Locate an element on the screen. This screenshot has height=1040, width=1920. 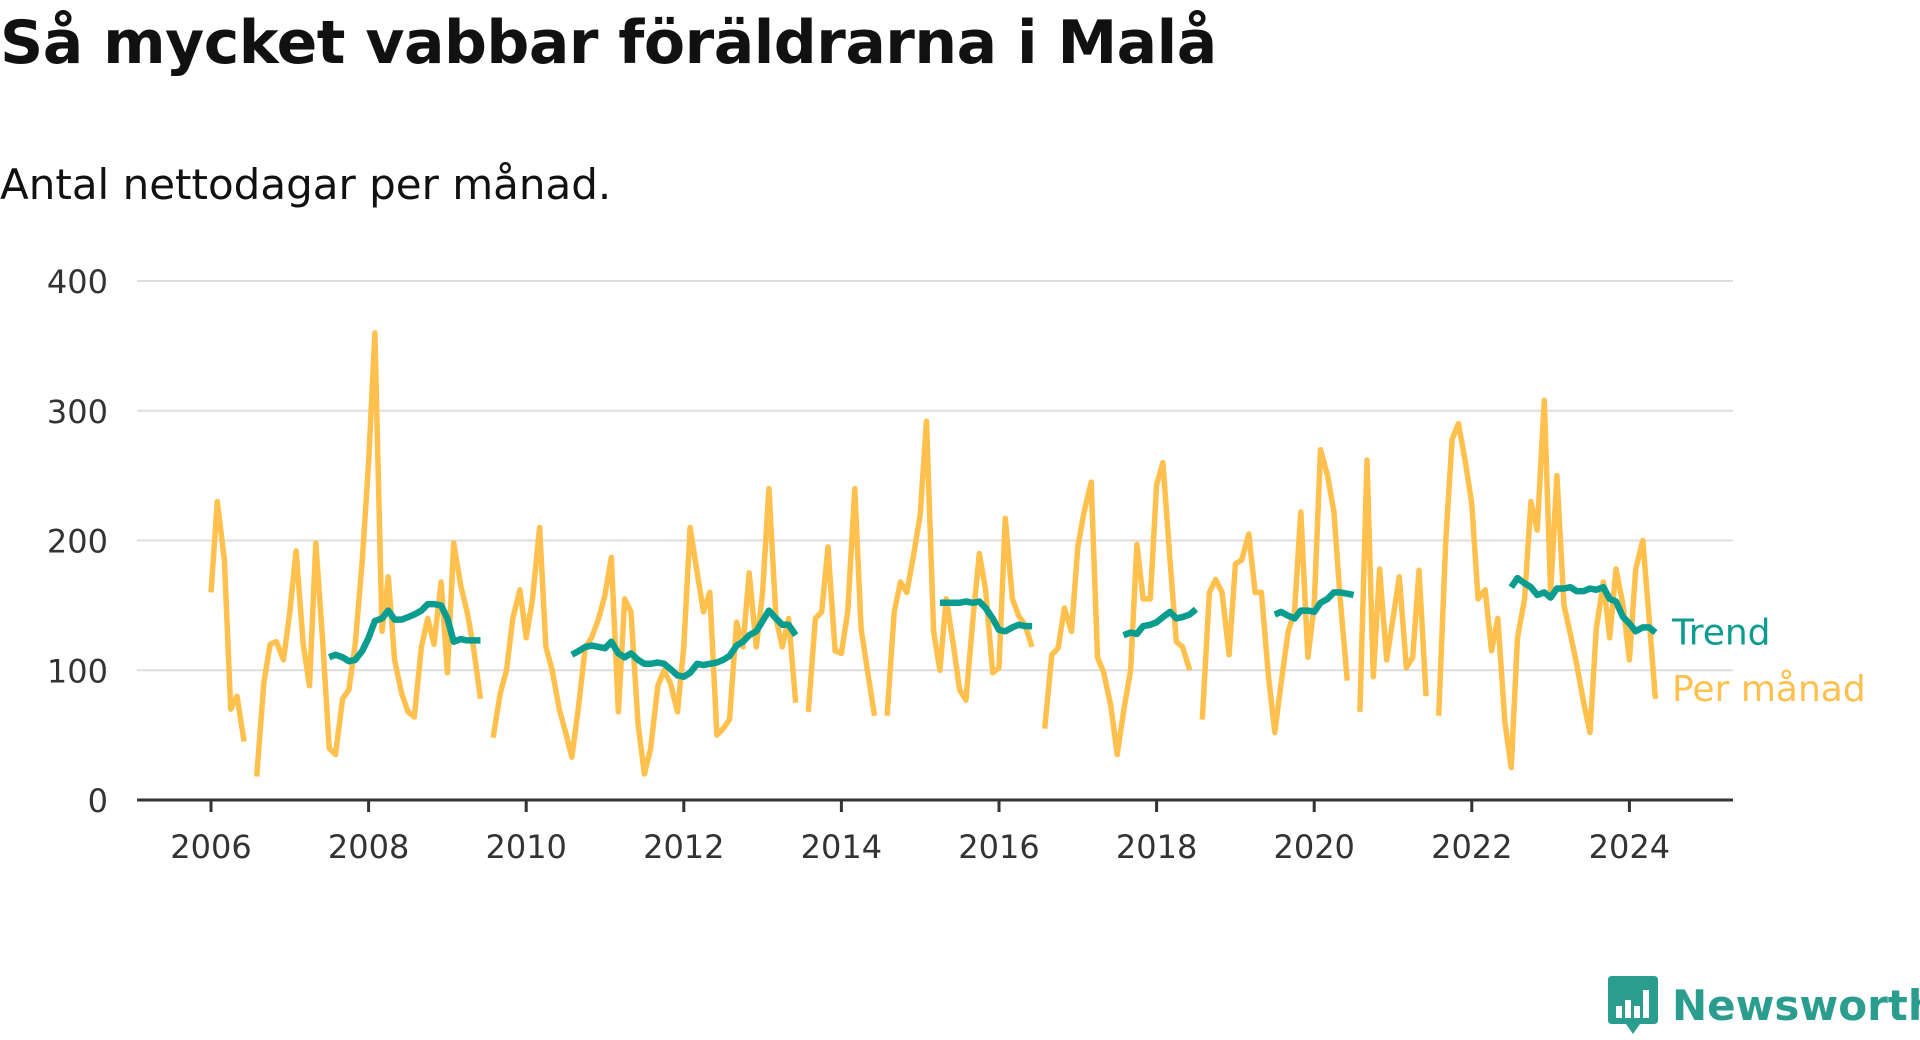
x-tick-label: 2016 is located at coordinates (998, 847).